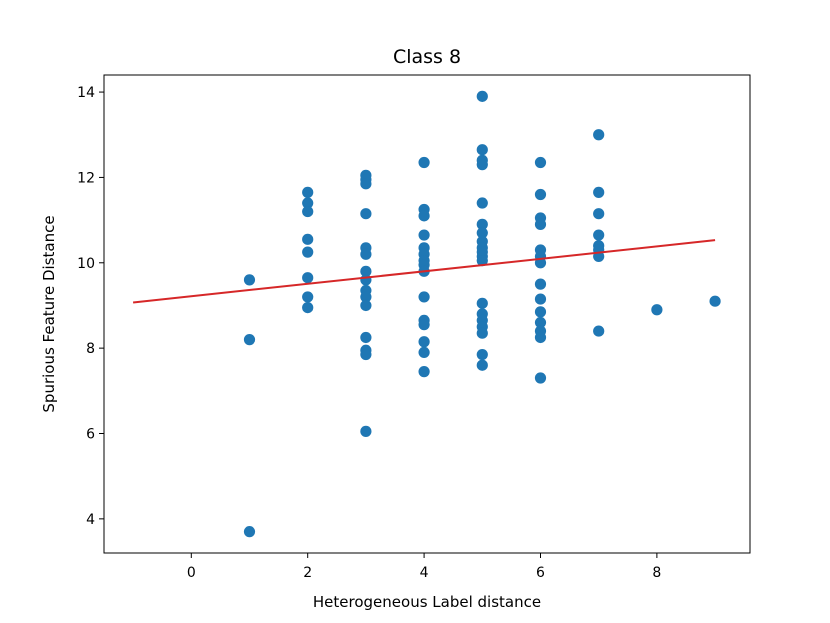 This screenshot has height=623, width=830. I want to click on y-ticks: 4 6 8 10 12 14, so click(90, 306).